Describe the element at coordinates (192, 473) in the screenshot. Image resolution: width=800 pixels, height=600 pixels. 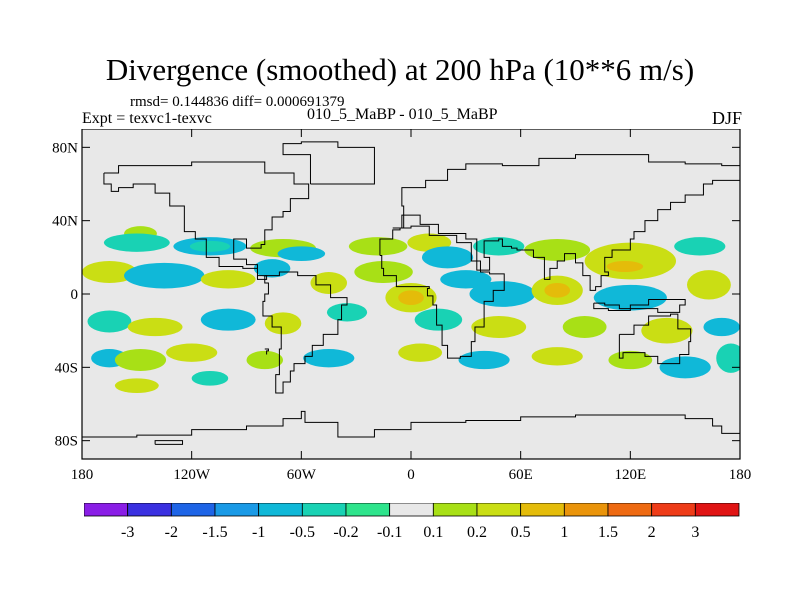
I see `x-tick-label: 120W` at that location.